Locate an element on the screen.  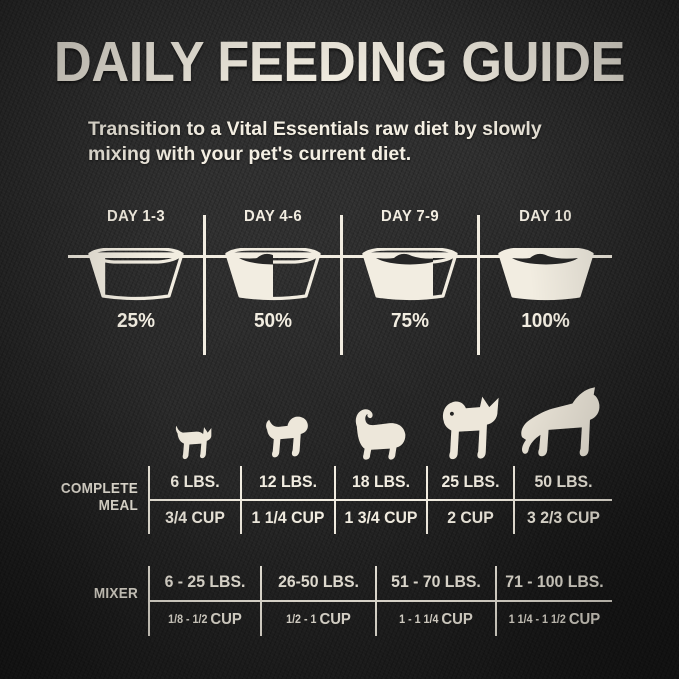
transition-percent: 75% is located at coordinates (410, 321).